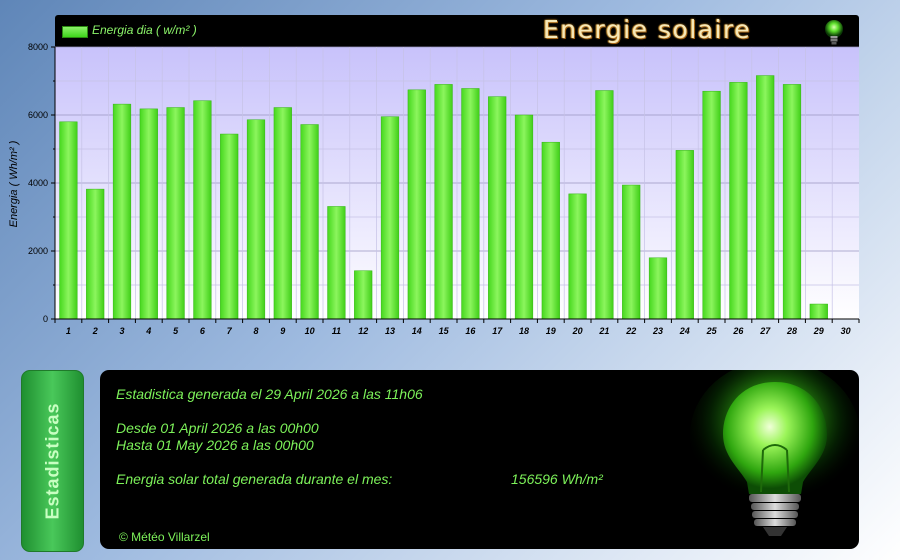  I want to click on x-tick-label: 11, so click(336, 331).